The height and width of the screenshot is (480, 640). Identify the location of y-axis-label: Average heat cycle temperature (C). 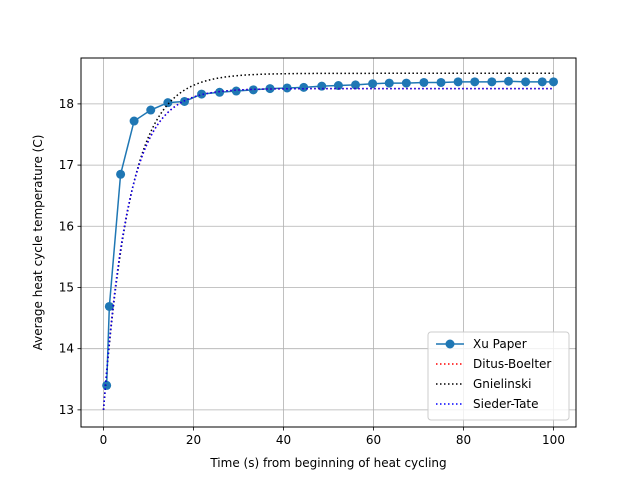
(38, 243).